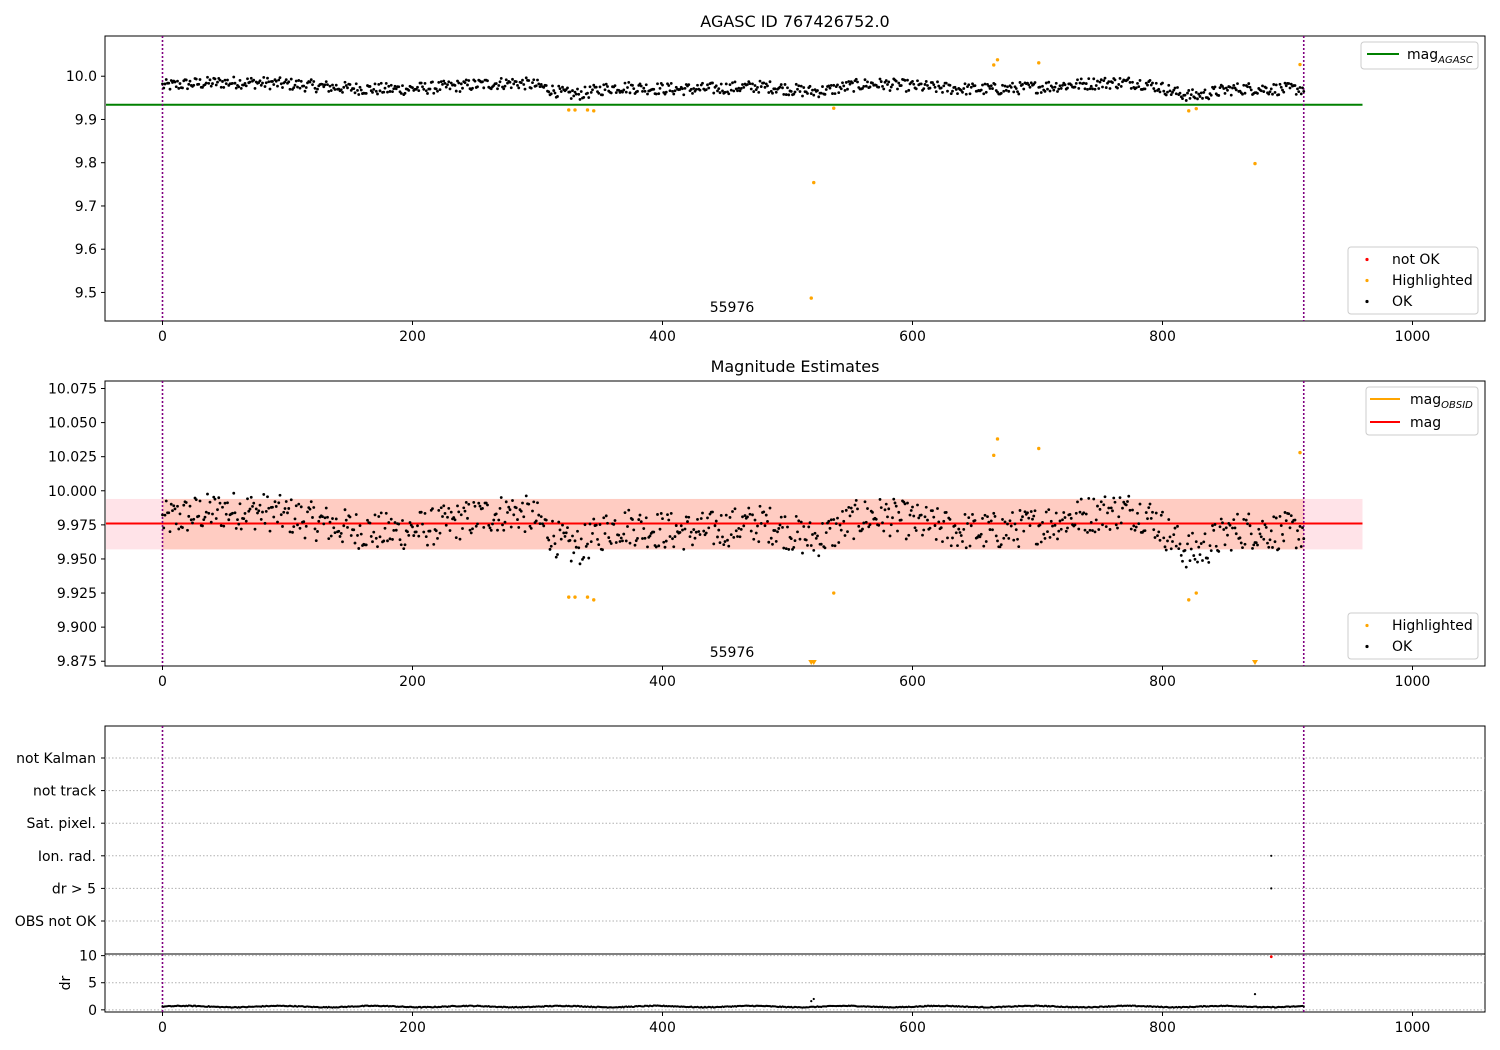 This screenshot has width=1500, height=1050. What do you see at coordinates (662, 1028) in the screenshot?
I see `panel4-xtick-label-400: 400` at bounding box center [662, 1028].